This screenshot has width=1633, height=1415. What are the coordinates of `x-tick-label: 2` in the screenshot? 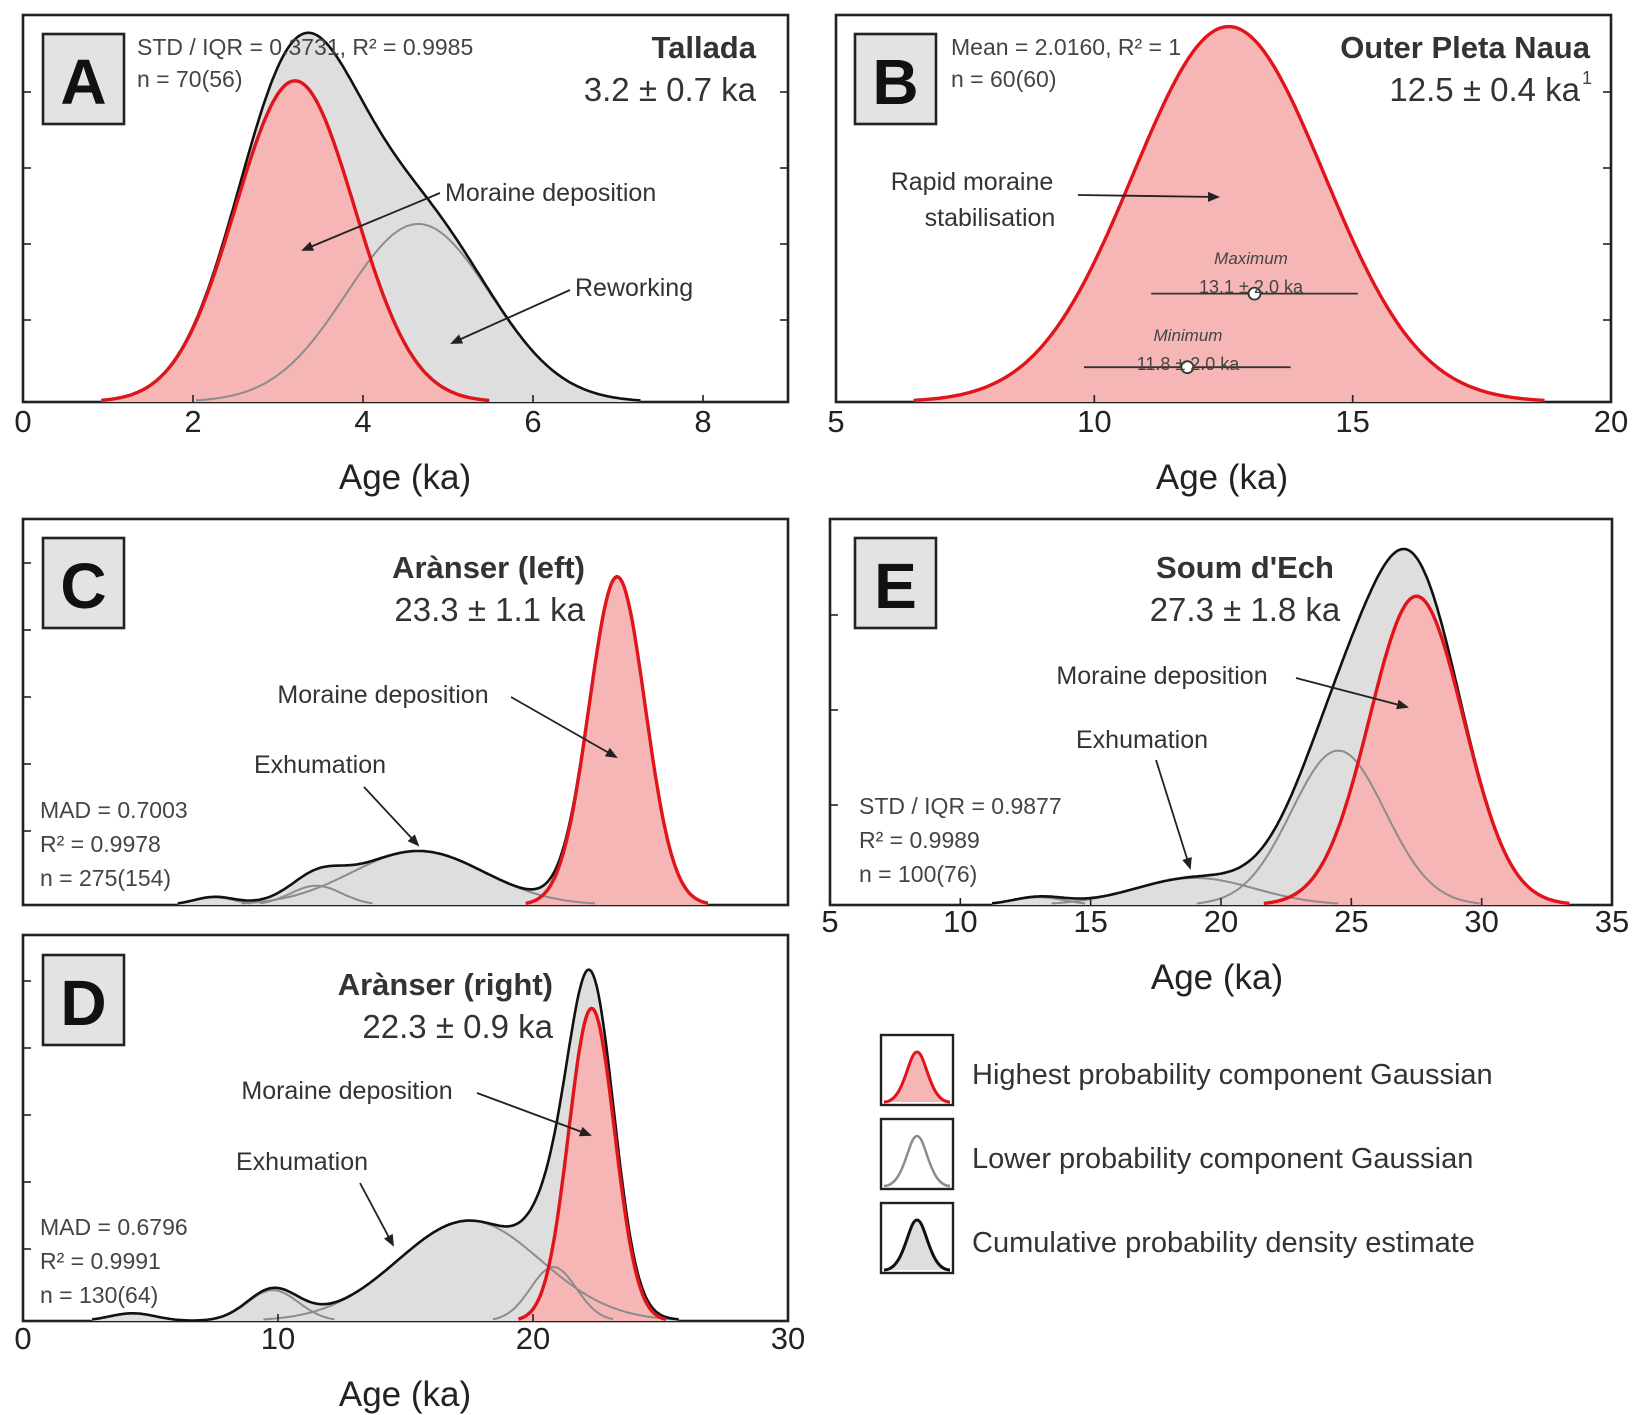 It's located at (192, 421).